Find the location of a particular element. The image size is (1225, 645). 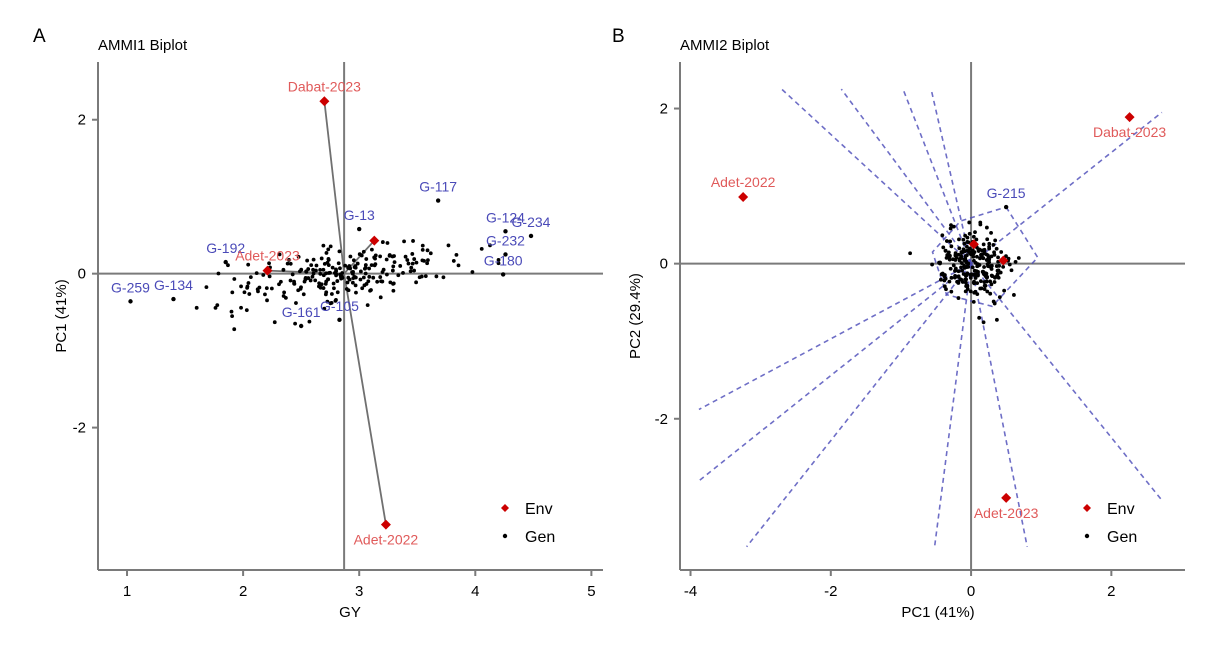

x-tick-label: 3 is located at coordinates (359, 591).